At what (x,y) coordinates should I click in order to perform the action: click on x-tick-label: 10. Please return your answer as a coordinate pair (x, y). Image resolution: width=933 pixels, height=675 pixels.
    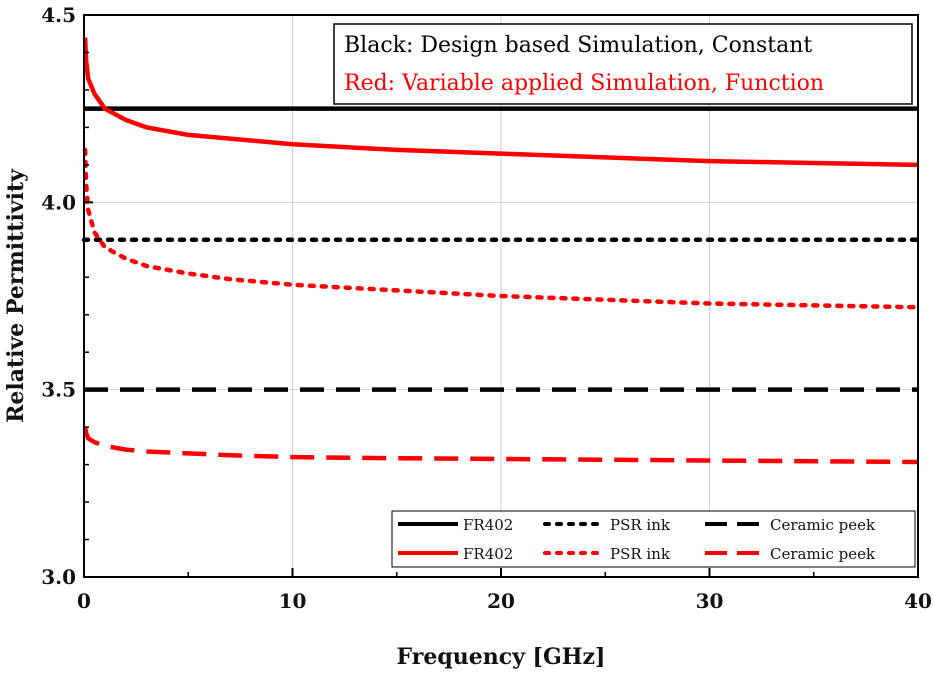
    Looking at the image, I should click on (293, 601).